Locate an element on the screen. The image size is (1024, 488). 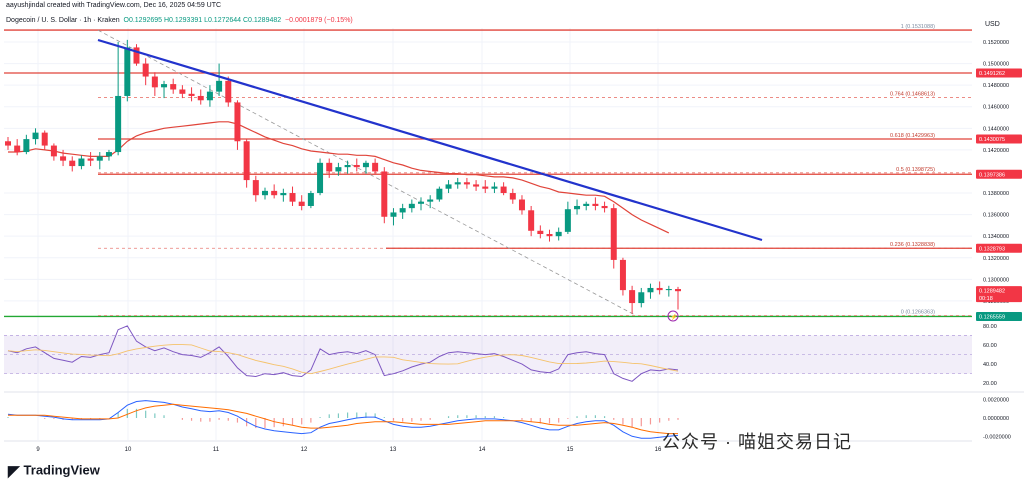
currency-label: USD is located at coordinates (992, 24).